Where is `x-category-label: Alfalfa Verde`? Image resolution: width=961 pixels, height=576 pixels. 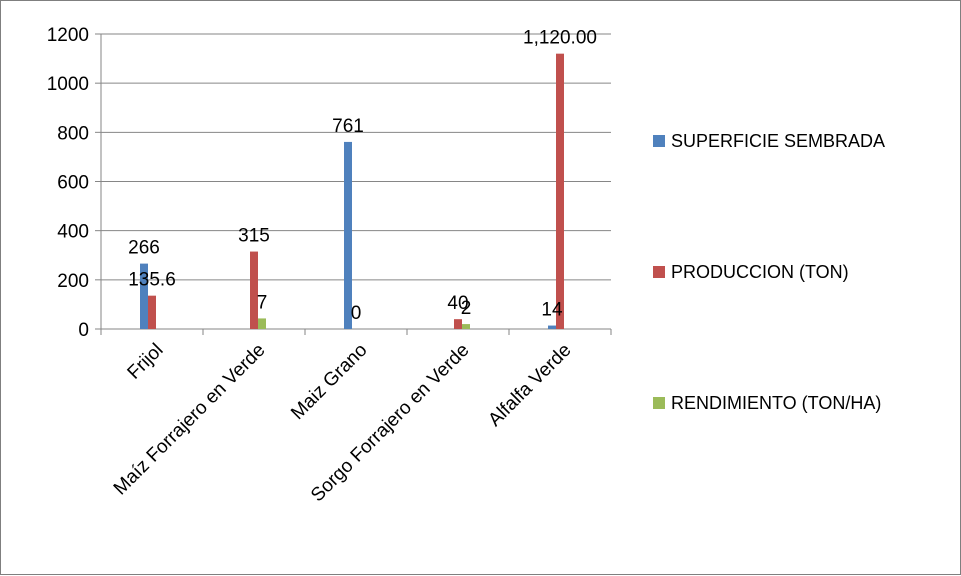
x-category-label: Alfalfa Verde is located at coordinates (529, 385).